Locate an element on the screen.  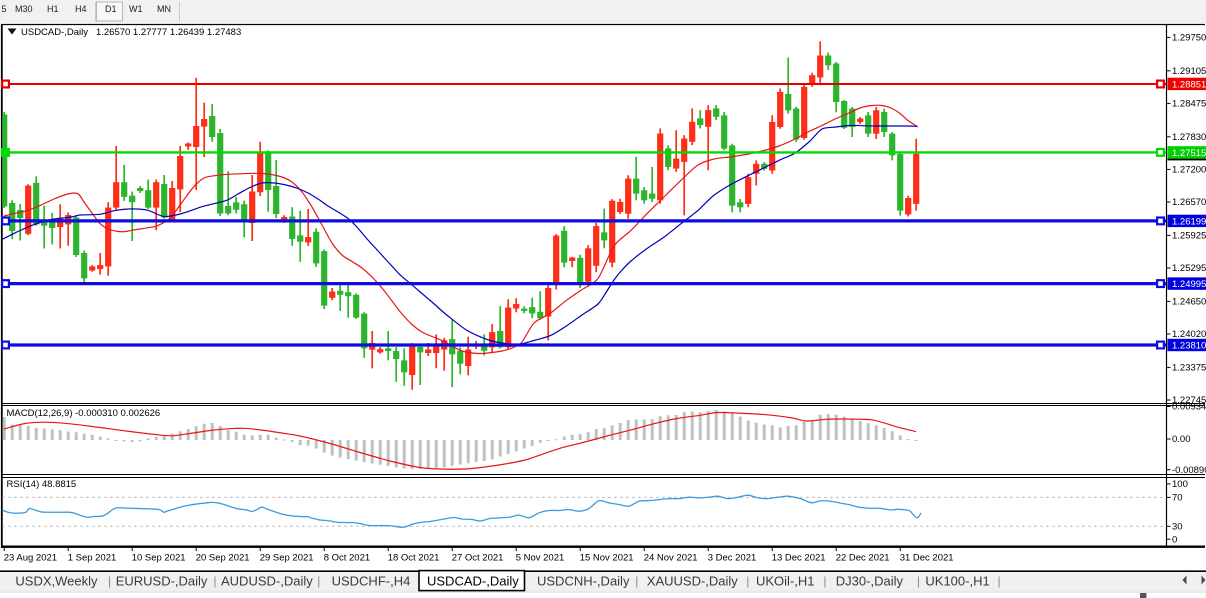
svg-text: 1.23375 is located at coordinates (1189, 368).